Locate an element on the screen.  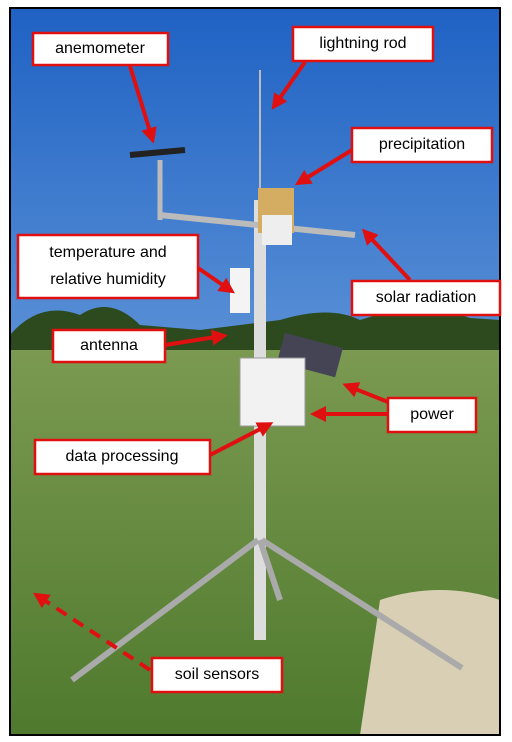
label: power is located at coordinates (432, 414).